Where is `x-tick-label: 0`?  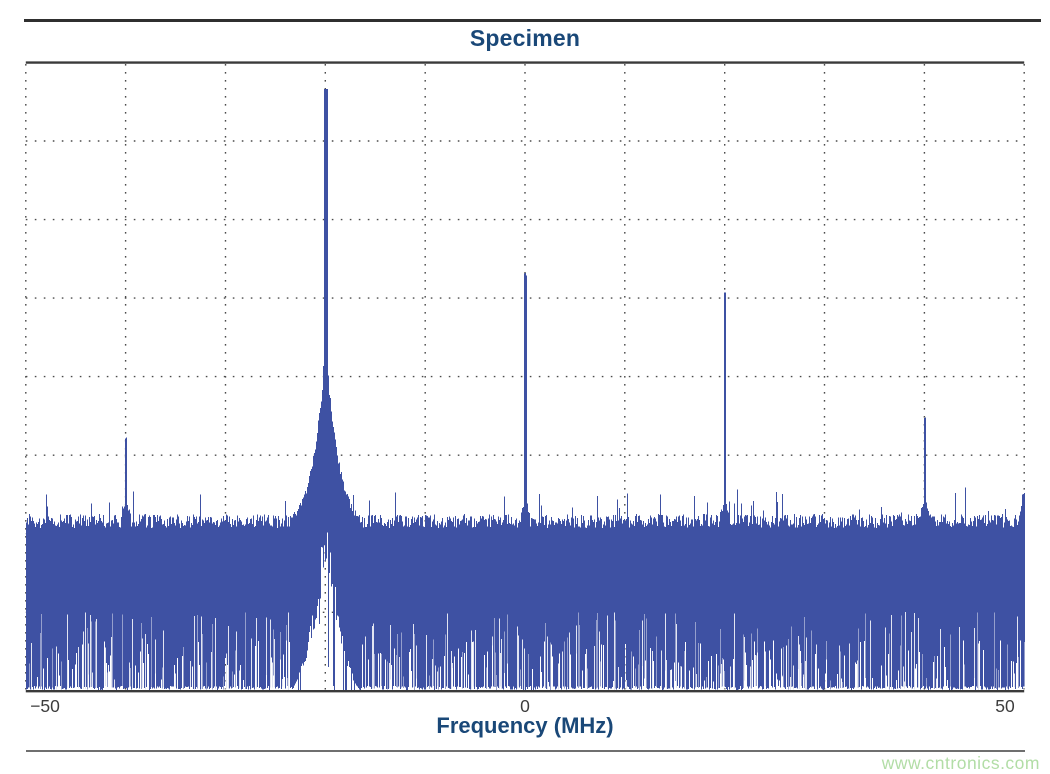
x-tick-label: 0 is located at coordinates (525, 706).